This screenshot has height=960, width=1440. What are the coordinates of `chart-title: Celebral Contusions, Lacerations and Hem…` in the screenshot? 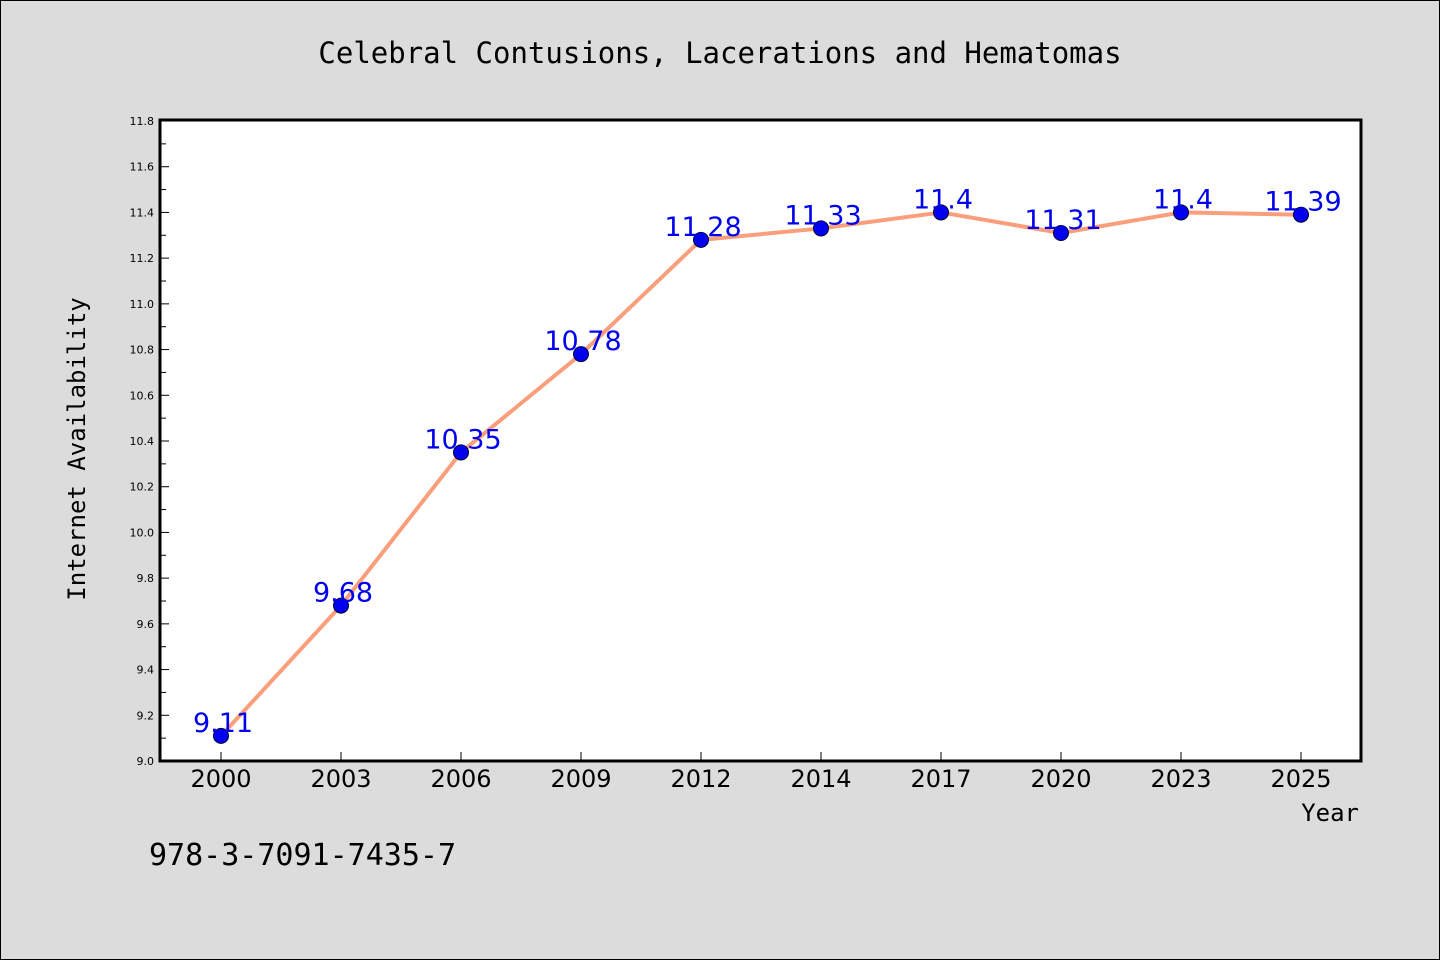 It's located at (719, 53).